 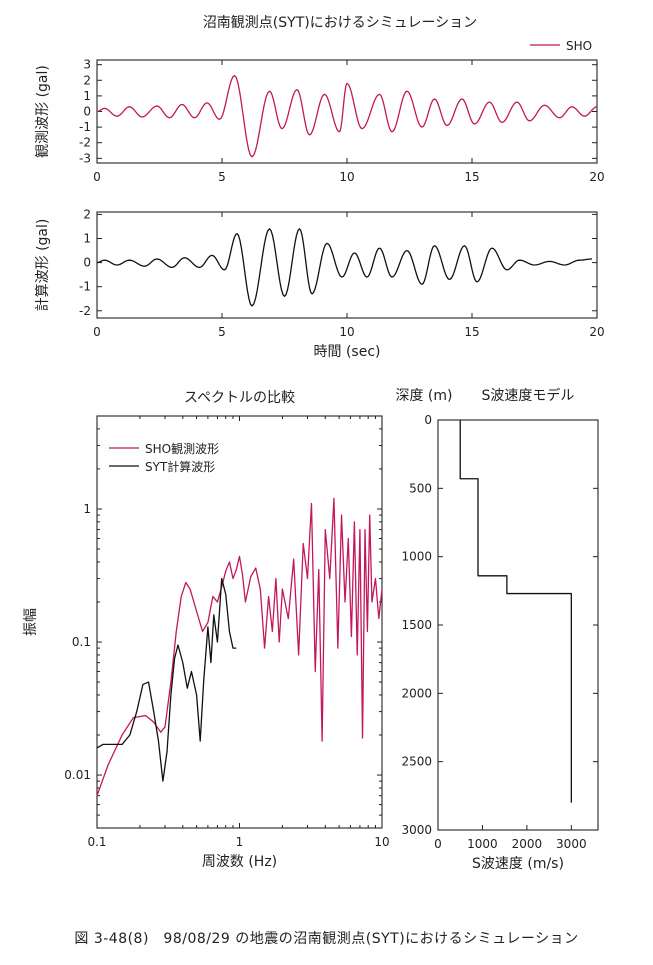 I want to click on x-axis-label: S波速度 (m/s), so click(x=518, y=864).